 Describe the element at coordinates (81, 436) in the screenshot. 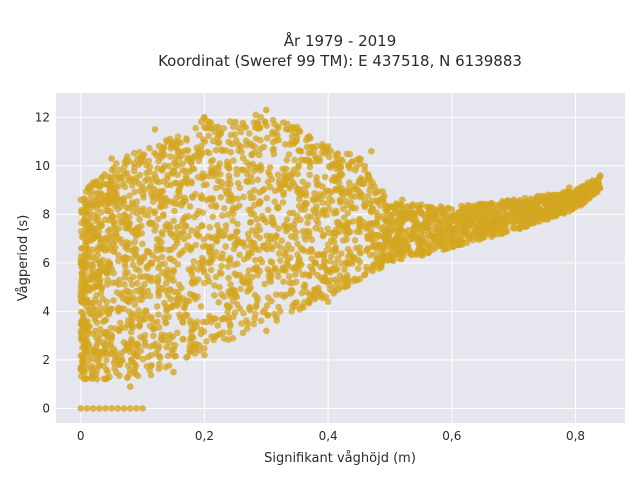

I see `x-tick-label: 0` at that location.